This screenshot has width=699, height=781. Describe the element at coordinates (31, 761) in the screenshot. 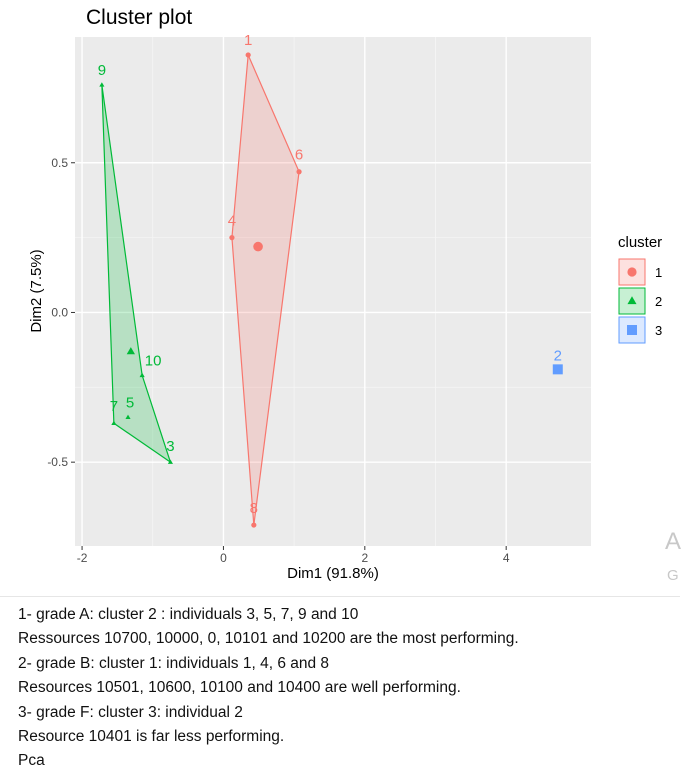

I see `note-line-pca: Pca` at that location.